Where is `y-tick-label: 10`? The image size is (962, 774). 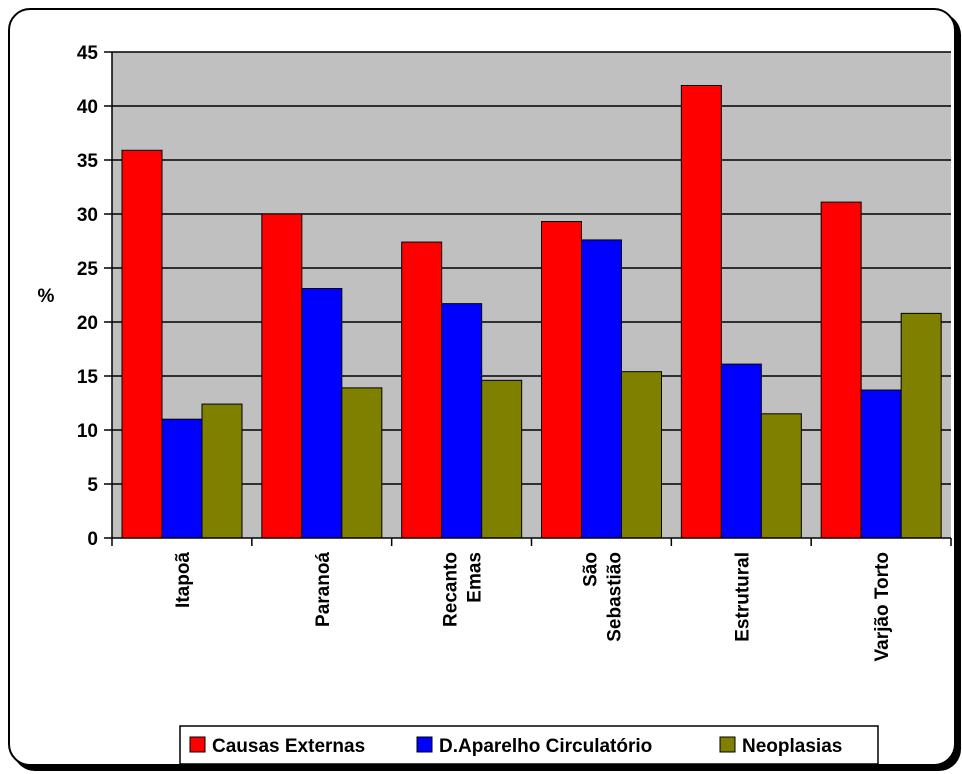 y-tick-label: 10 is located at coordinates (87, 431).